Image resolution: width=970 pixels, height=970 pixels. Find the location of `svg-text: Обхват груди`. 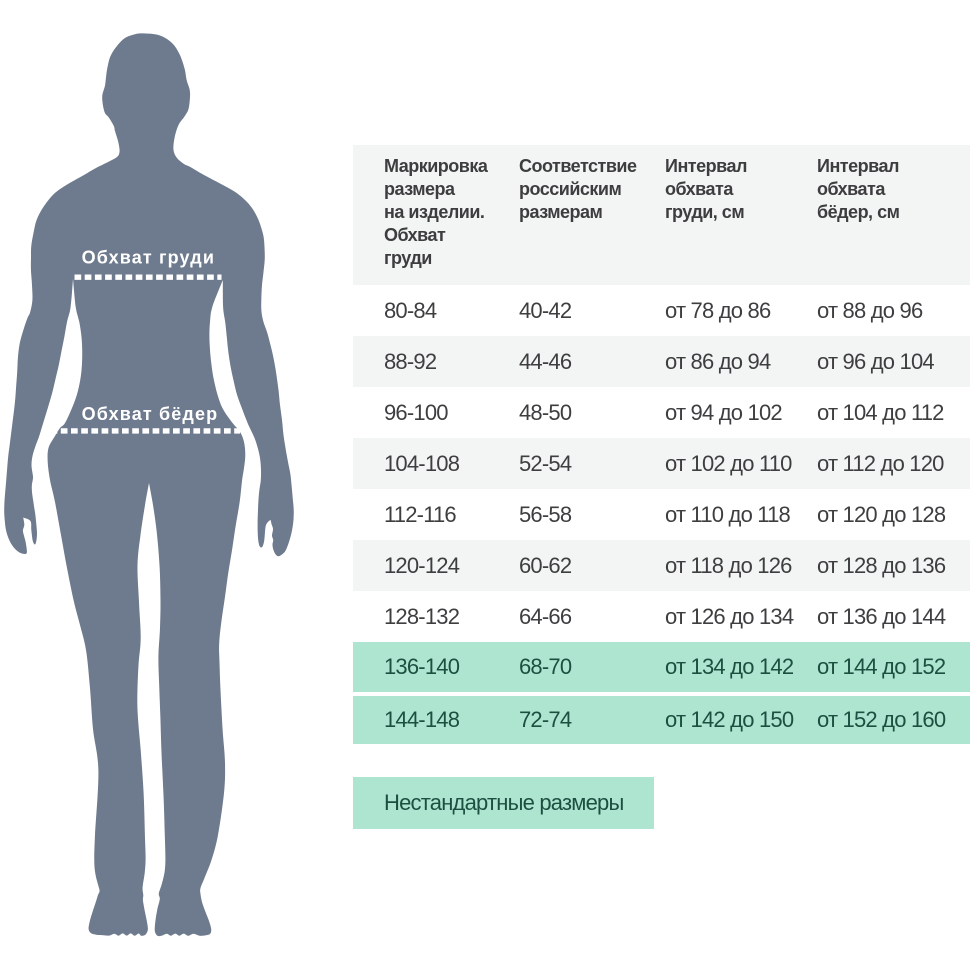

svg-text: Обхват груди is located at coordinates (148, 258).